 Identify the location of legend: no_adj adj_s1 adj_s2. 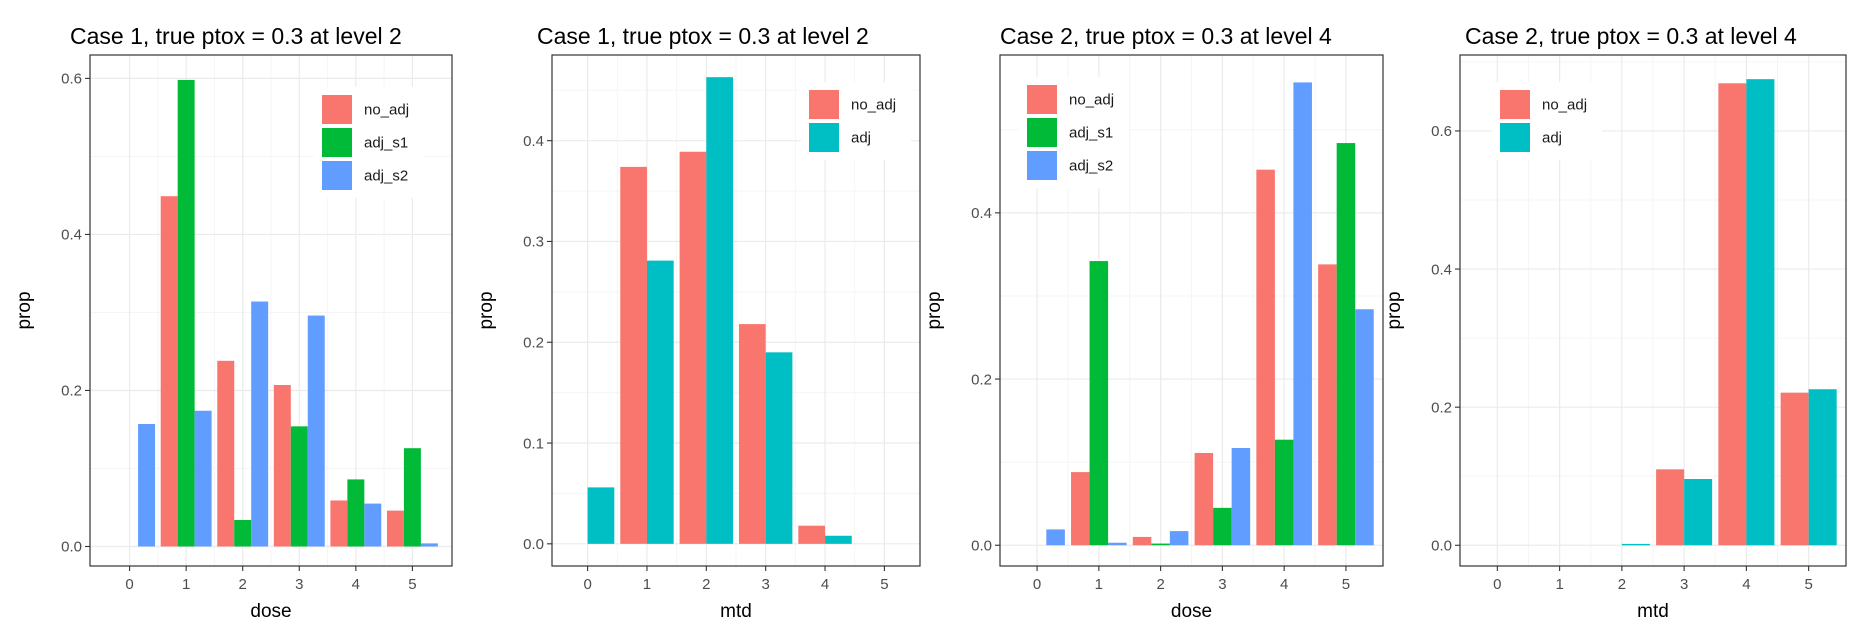
(369, 142).